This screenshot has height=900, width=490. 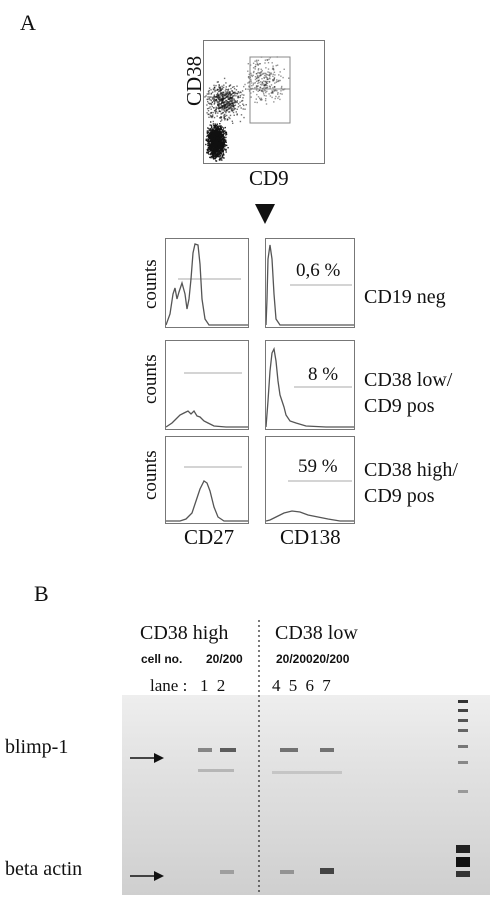 What do you see at coordinates (310, 480) in the screenshot?
I see `hist-cd138-row3: 59 %` at bounding box center [310, 480].